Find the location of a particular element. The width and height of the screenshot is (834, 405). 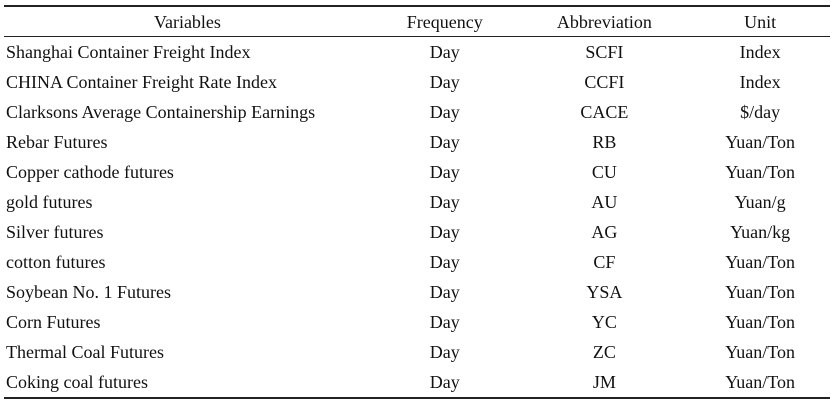

table-row: Corn Futures Day YC Yuan/Ton is located at coordinates (417, 322).